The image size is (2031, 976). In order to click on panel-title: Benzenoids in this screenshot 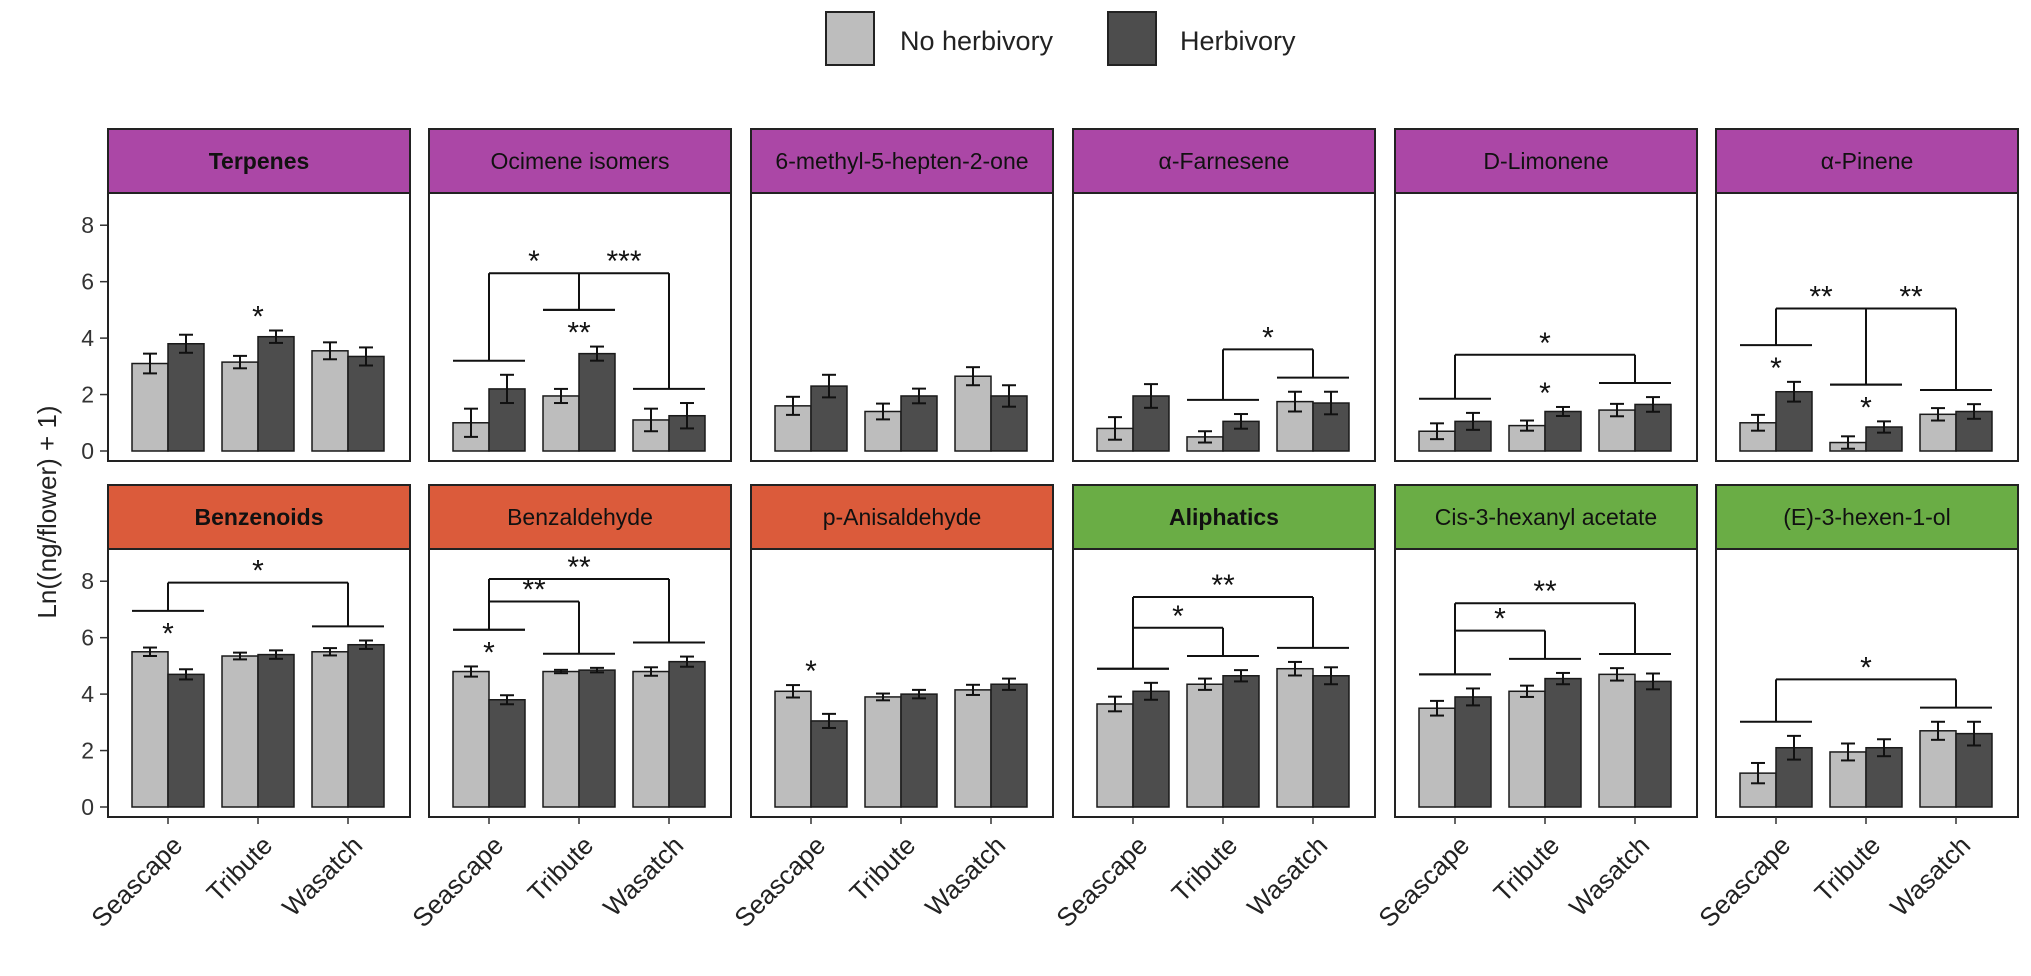, I will do `click(258, 517)`.